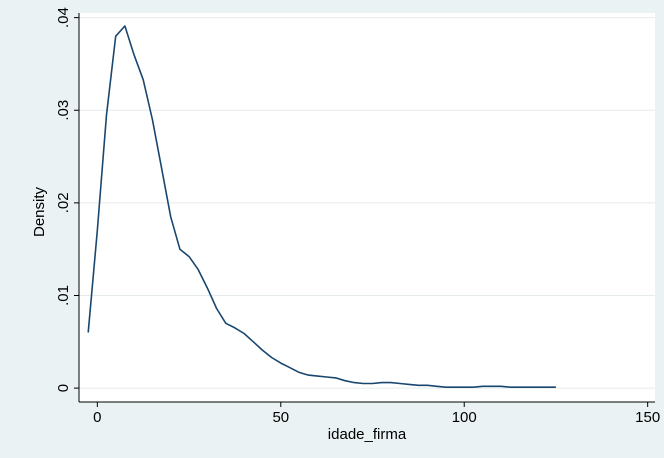  I want to click on y-tick-label: 0, so click(63, 388).